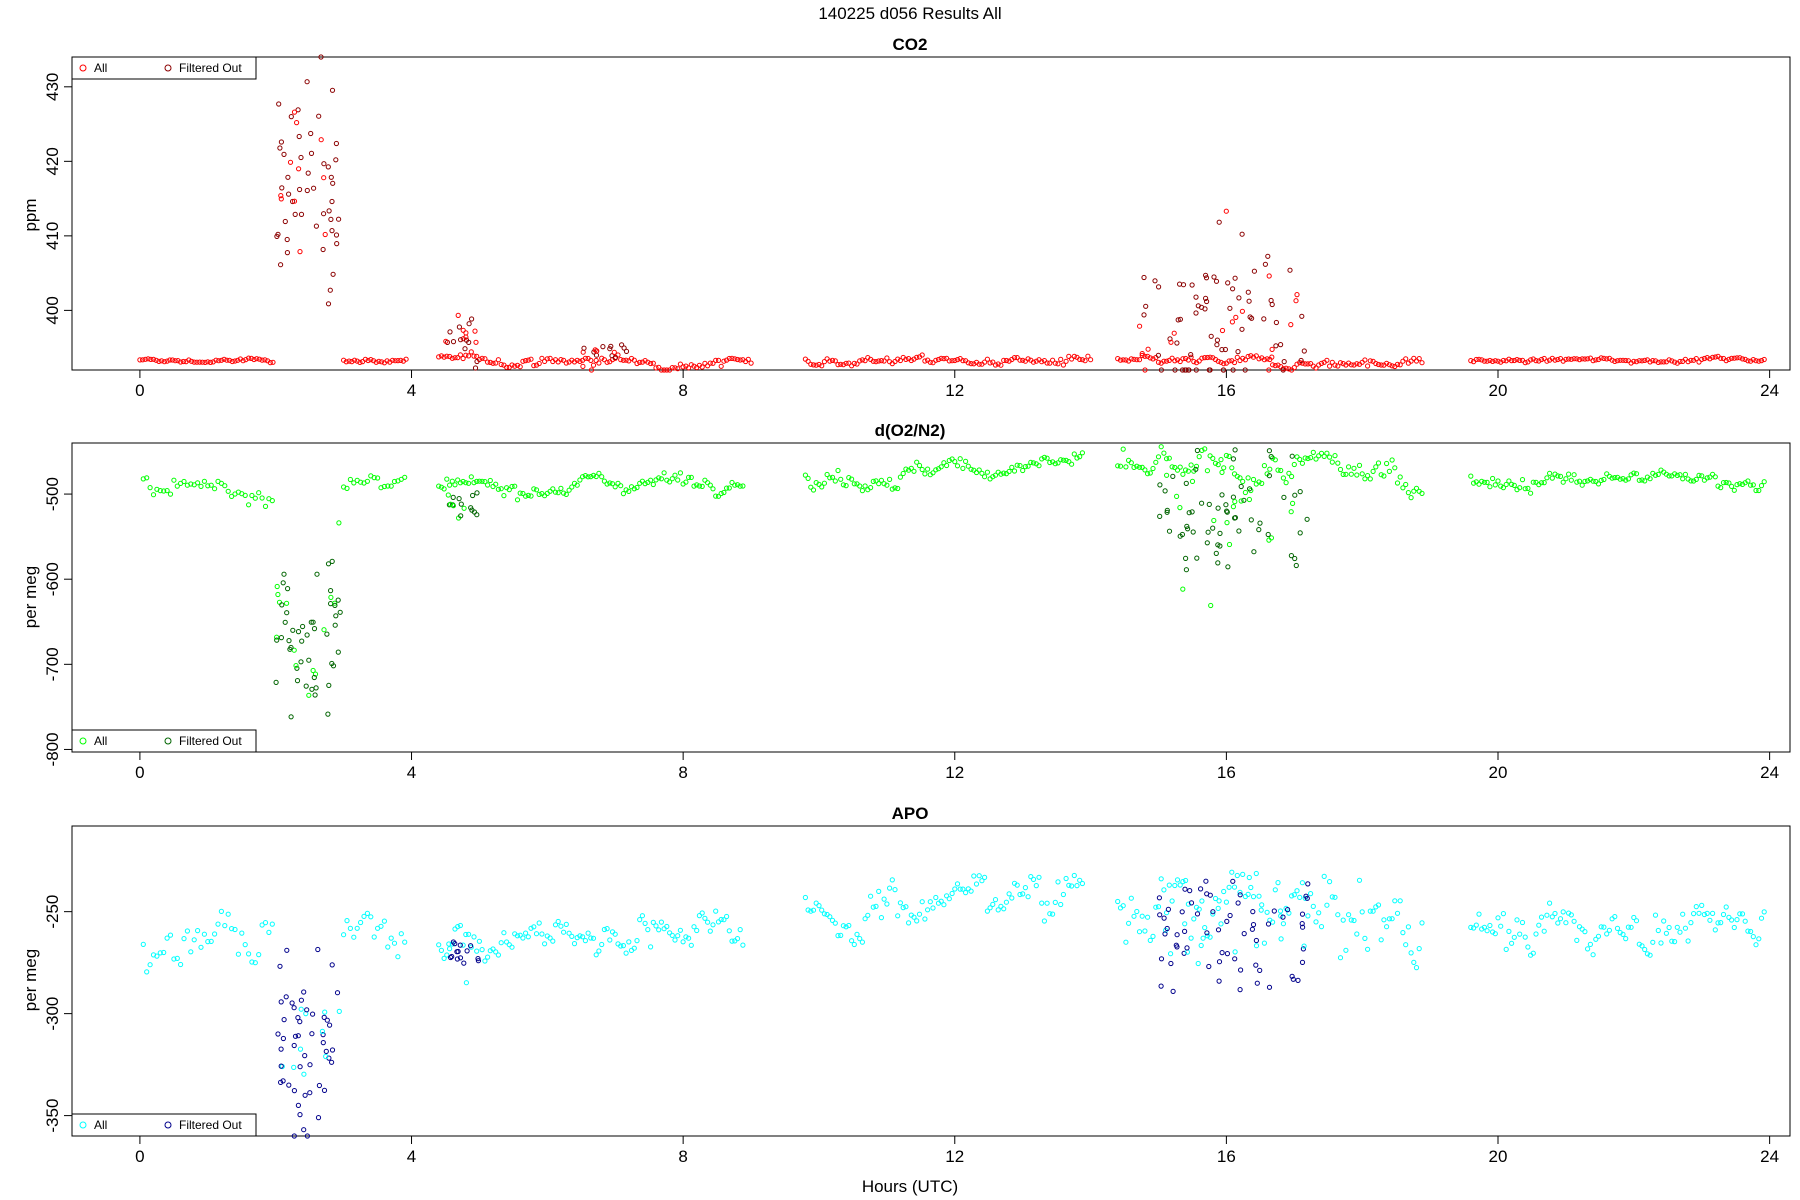 This screenshot has height=1200, width=1800. Describe the element at coordinates (910, 1186) in the screenshot. I see `x-axis-label: Hours (UTC)` at that location.